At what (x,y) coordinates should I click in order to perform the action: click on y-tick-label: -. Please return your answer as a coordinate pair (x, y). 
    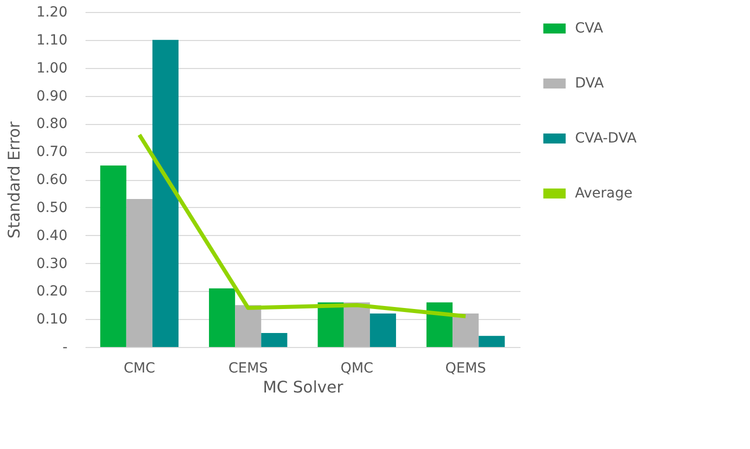
    Looking at the image, I should click on (65, 348).